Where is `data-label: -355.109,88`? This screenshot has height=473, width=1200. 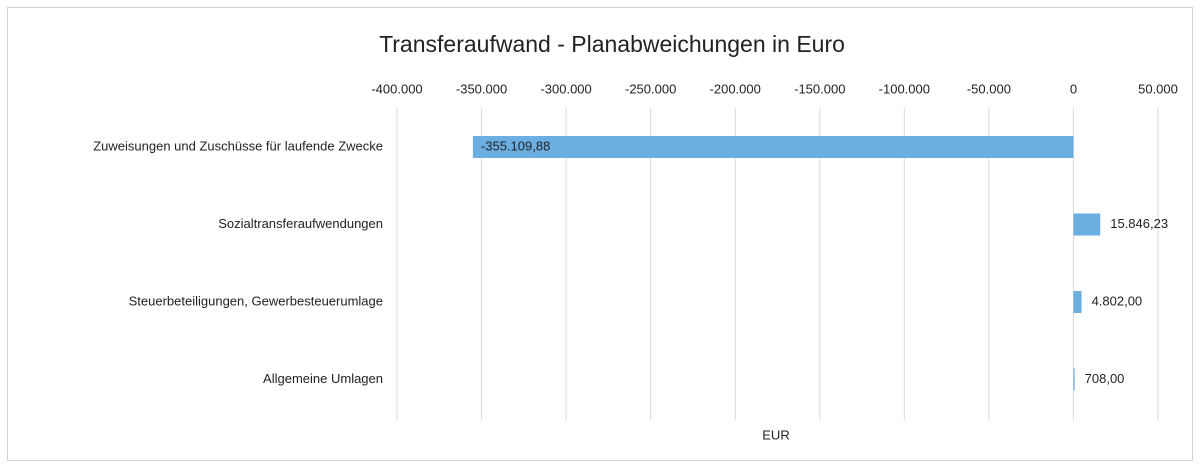 data-label: -355.109,88 is located at coordinates (515, 145).